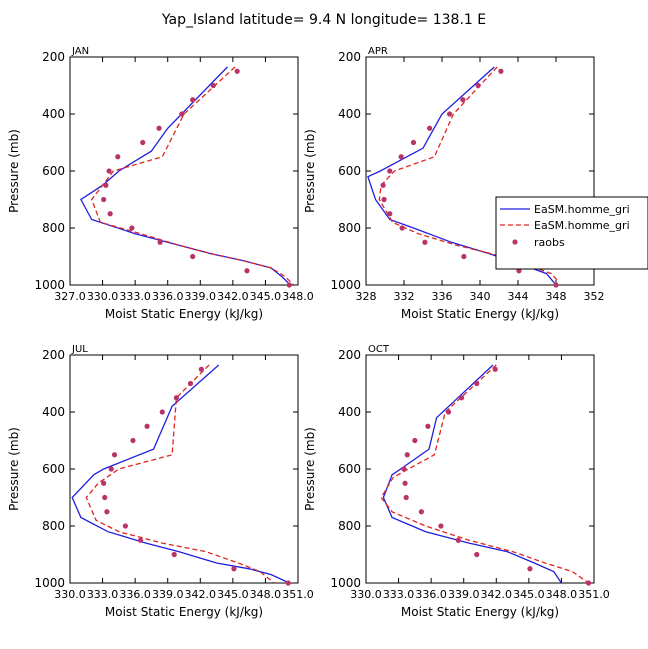 Image resolution: width=648 pixels, height=649 pixels. What do you see at coordinates (80, 51) in the screenshot?
I see `panel-title: JAN` at bounding box center [80, 51].